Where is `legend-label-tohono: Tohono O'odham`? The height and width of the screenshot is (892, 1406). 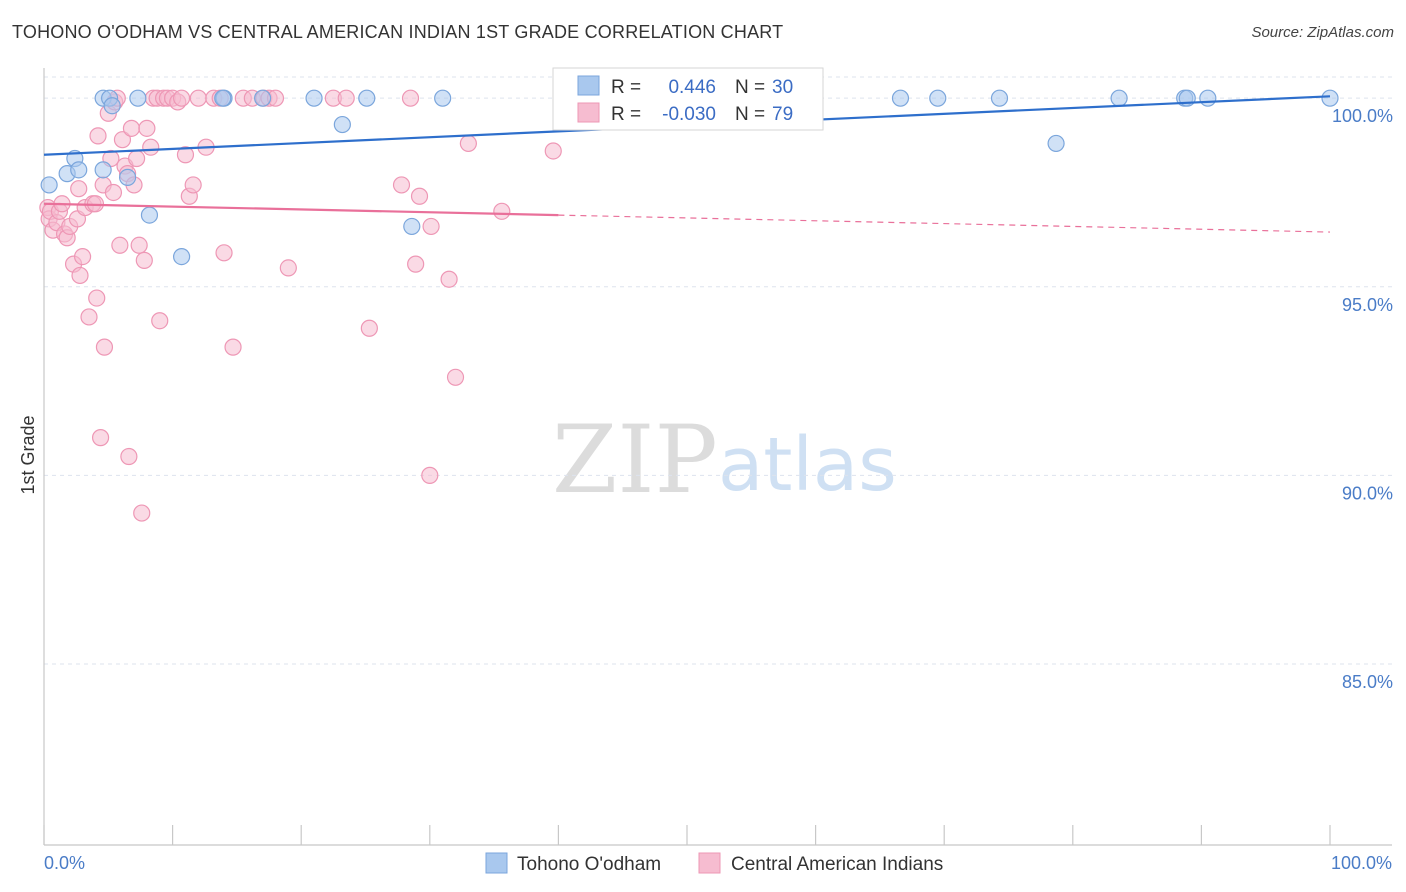
legend-label-tohono: Tohono O'odham is located at coordinates (589, 864).